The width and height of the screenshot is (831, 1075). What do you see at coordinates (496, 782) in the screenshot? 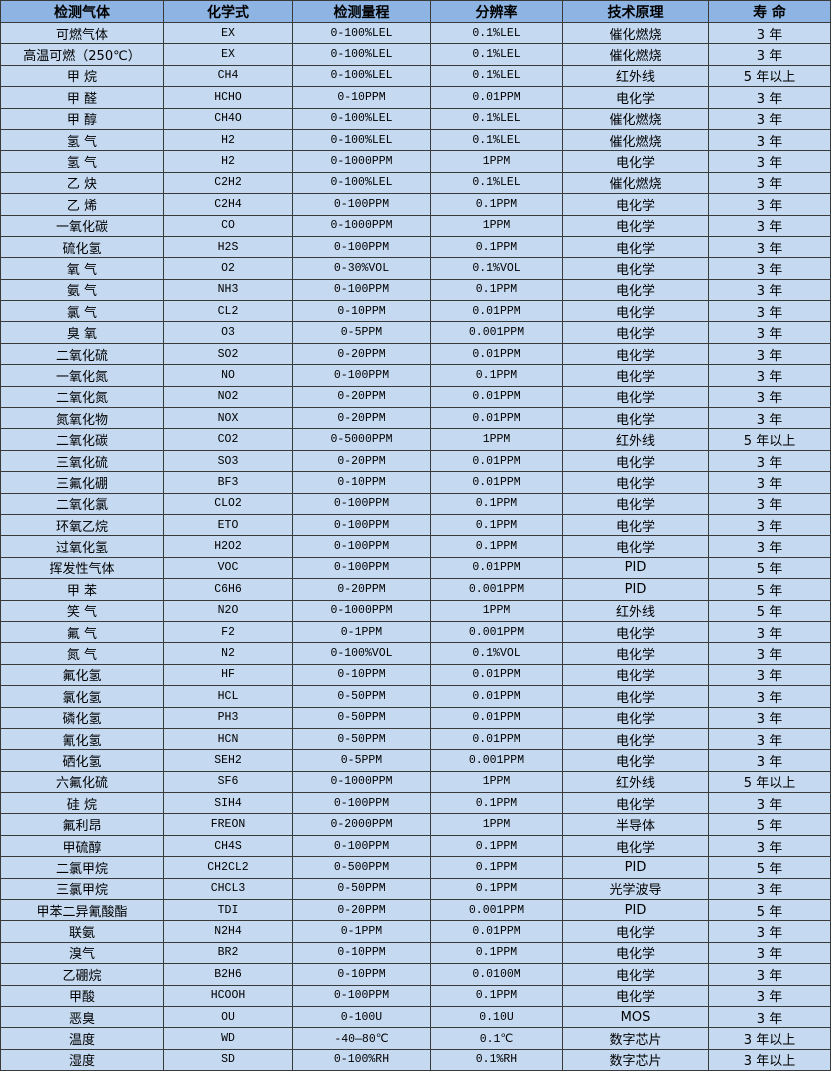
I see `resolution-cell: 1PPM` at bounding box center [496, 782].